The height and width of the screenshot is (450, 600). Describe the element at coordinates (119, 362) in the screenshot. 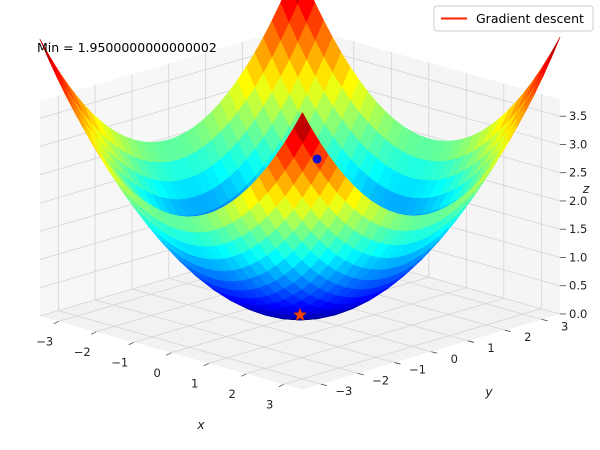

I see `x-tick-label: −1` at that location.